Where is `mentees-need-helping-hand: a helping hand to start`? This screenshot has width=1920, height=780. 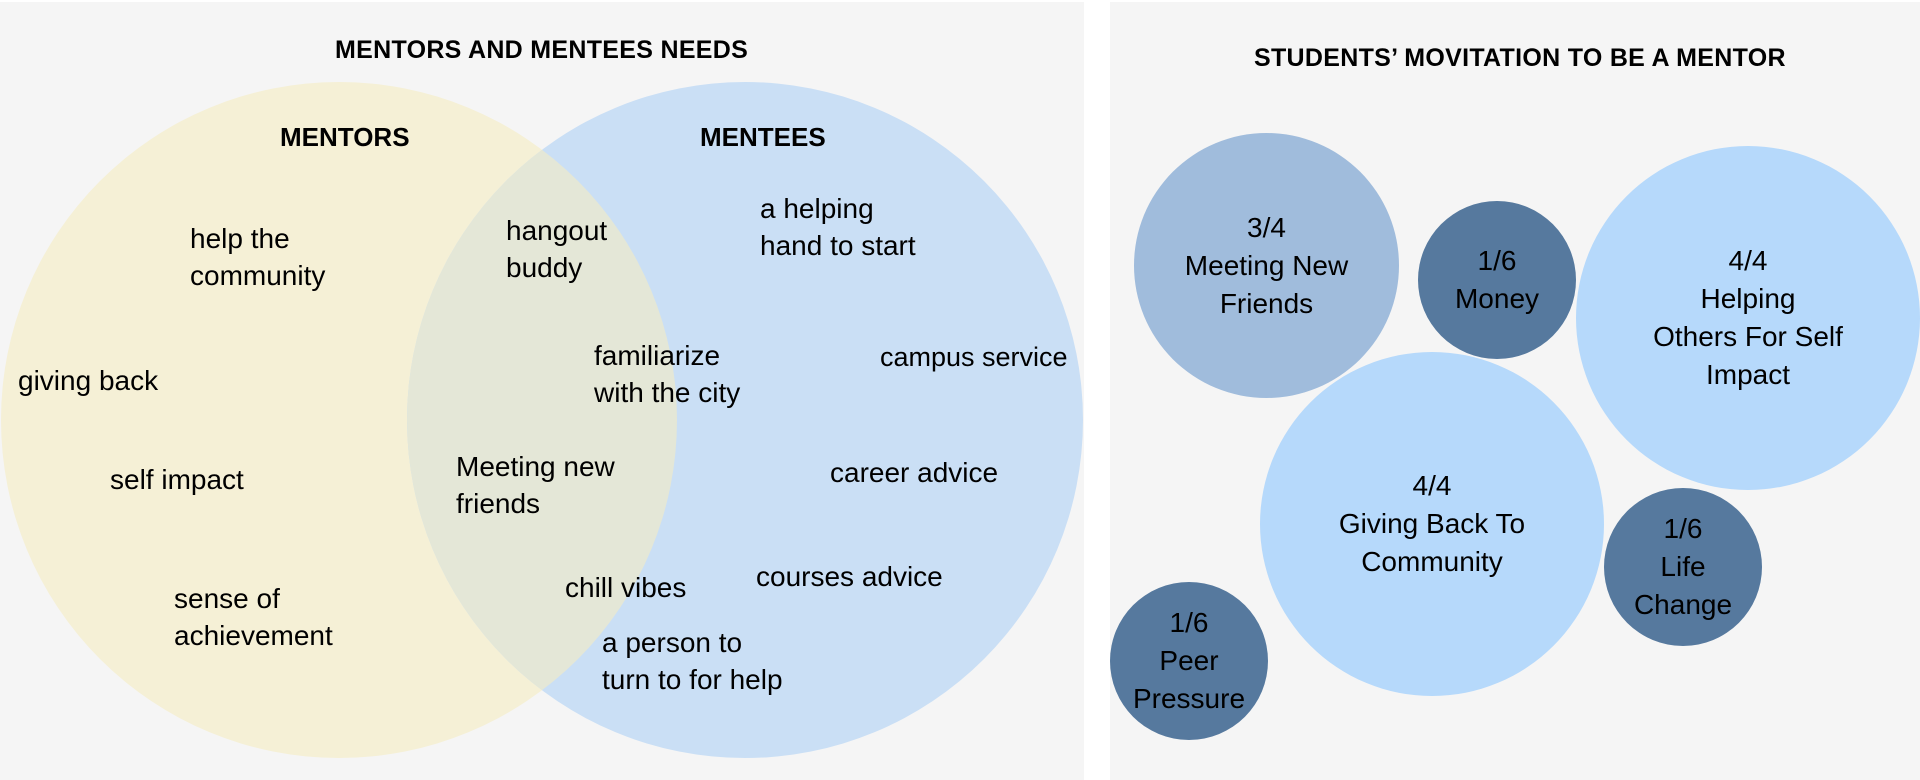
mentees-need-helping-hand: a helping hand to start is located at coordinates (838, 227).